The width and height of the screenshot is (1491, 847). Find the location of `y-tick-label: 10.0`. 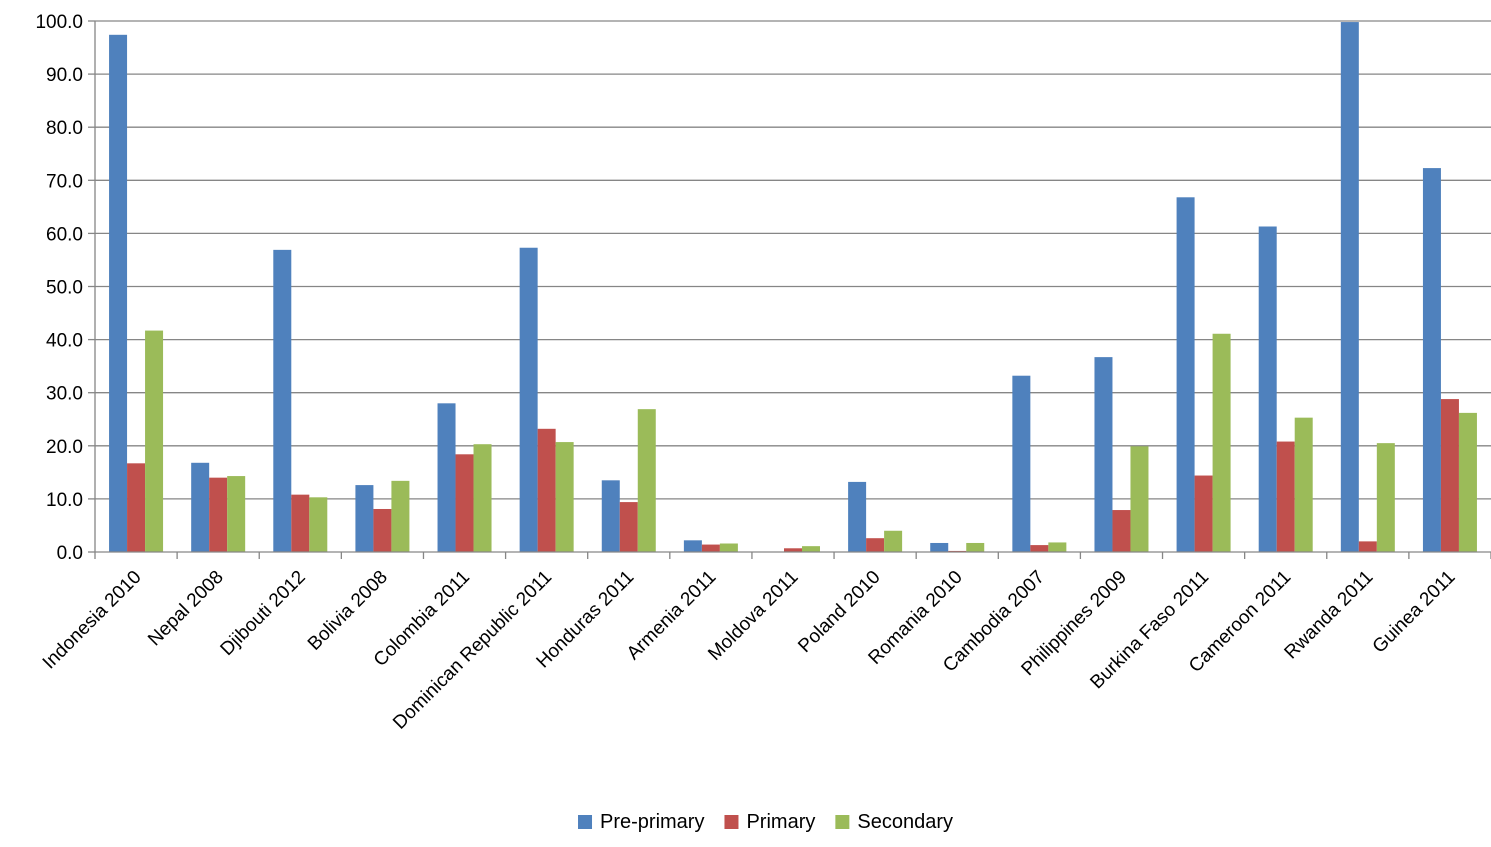

y-tick-label: 10.0 is located at coordinates (64, 500).